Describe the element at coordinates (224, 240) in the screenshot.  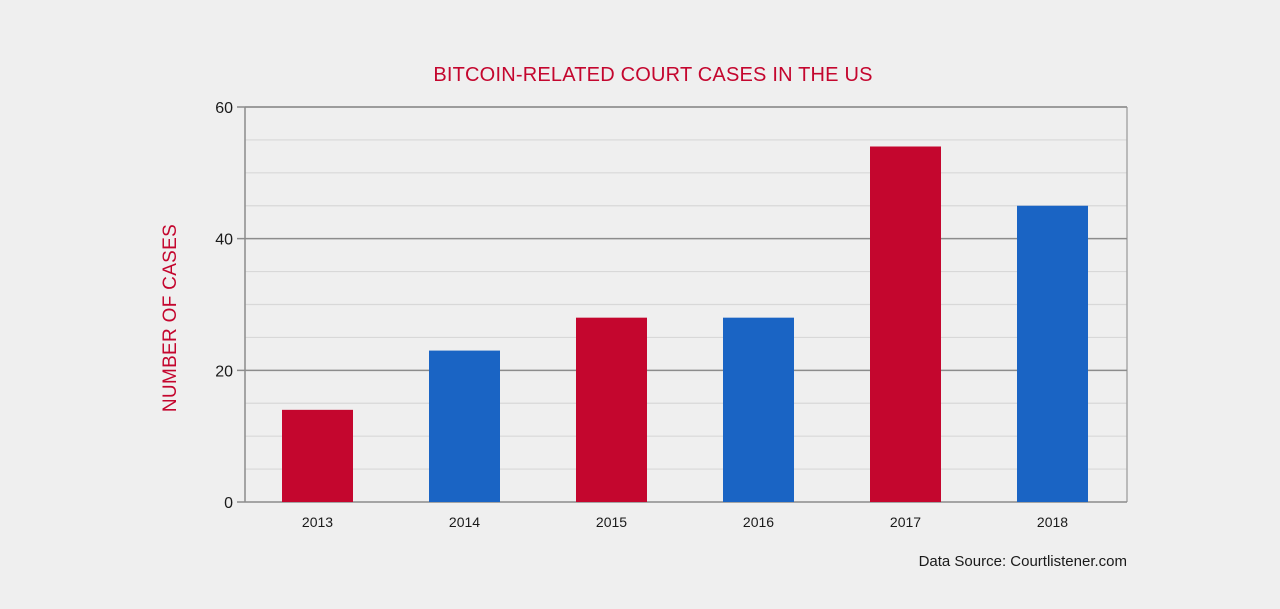
I see `y-tick-label: 40` at that location.